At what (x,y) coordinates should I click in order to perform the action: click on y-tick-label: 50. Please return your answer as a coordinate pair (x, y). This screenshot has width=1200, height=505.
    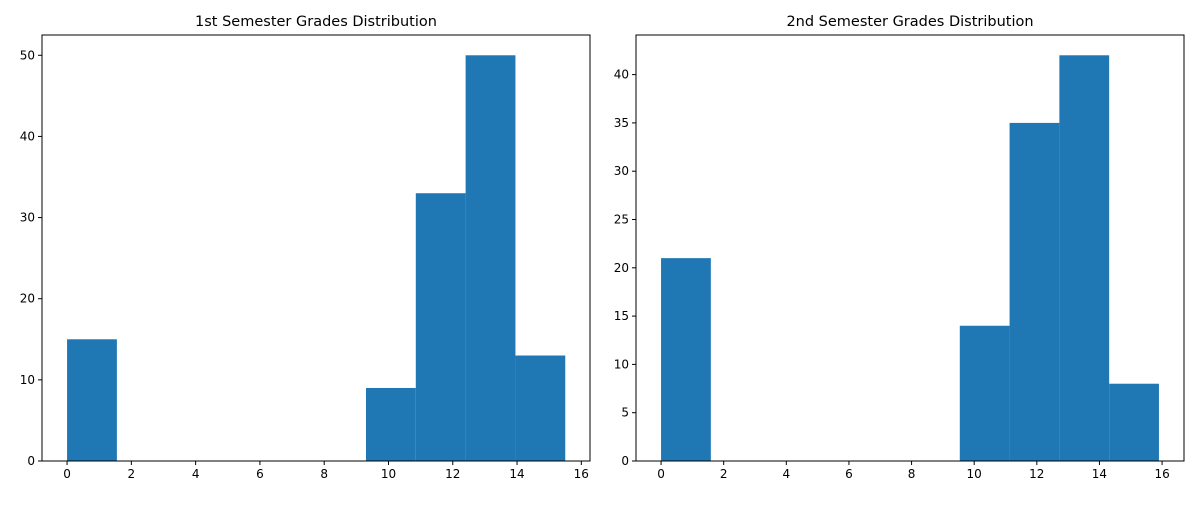
    Looking at the image, I should click on (27, 55).